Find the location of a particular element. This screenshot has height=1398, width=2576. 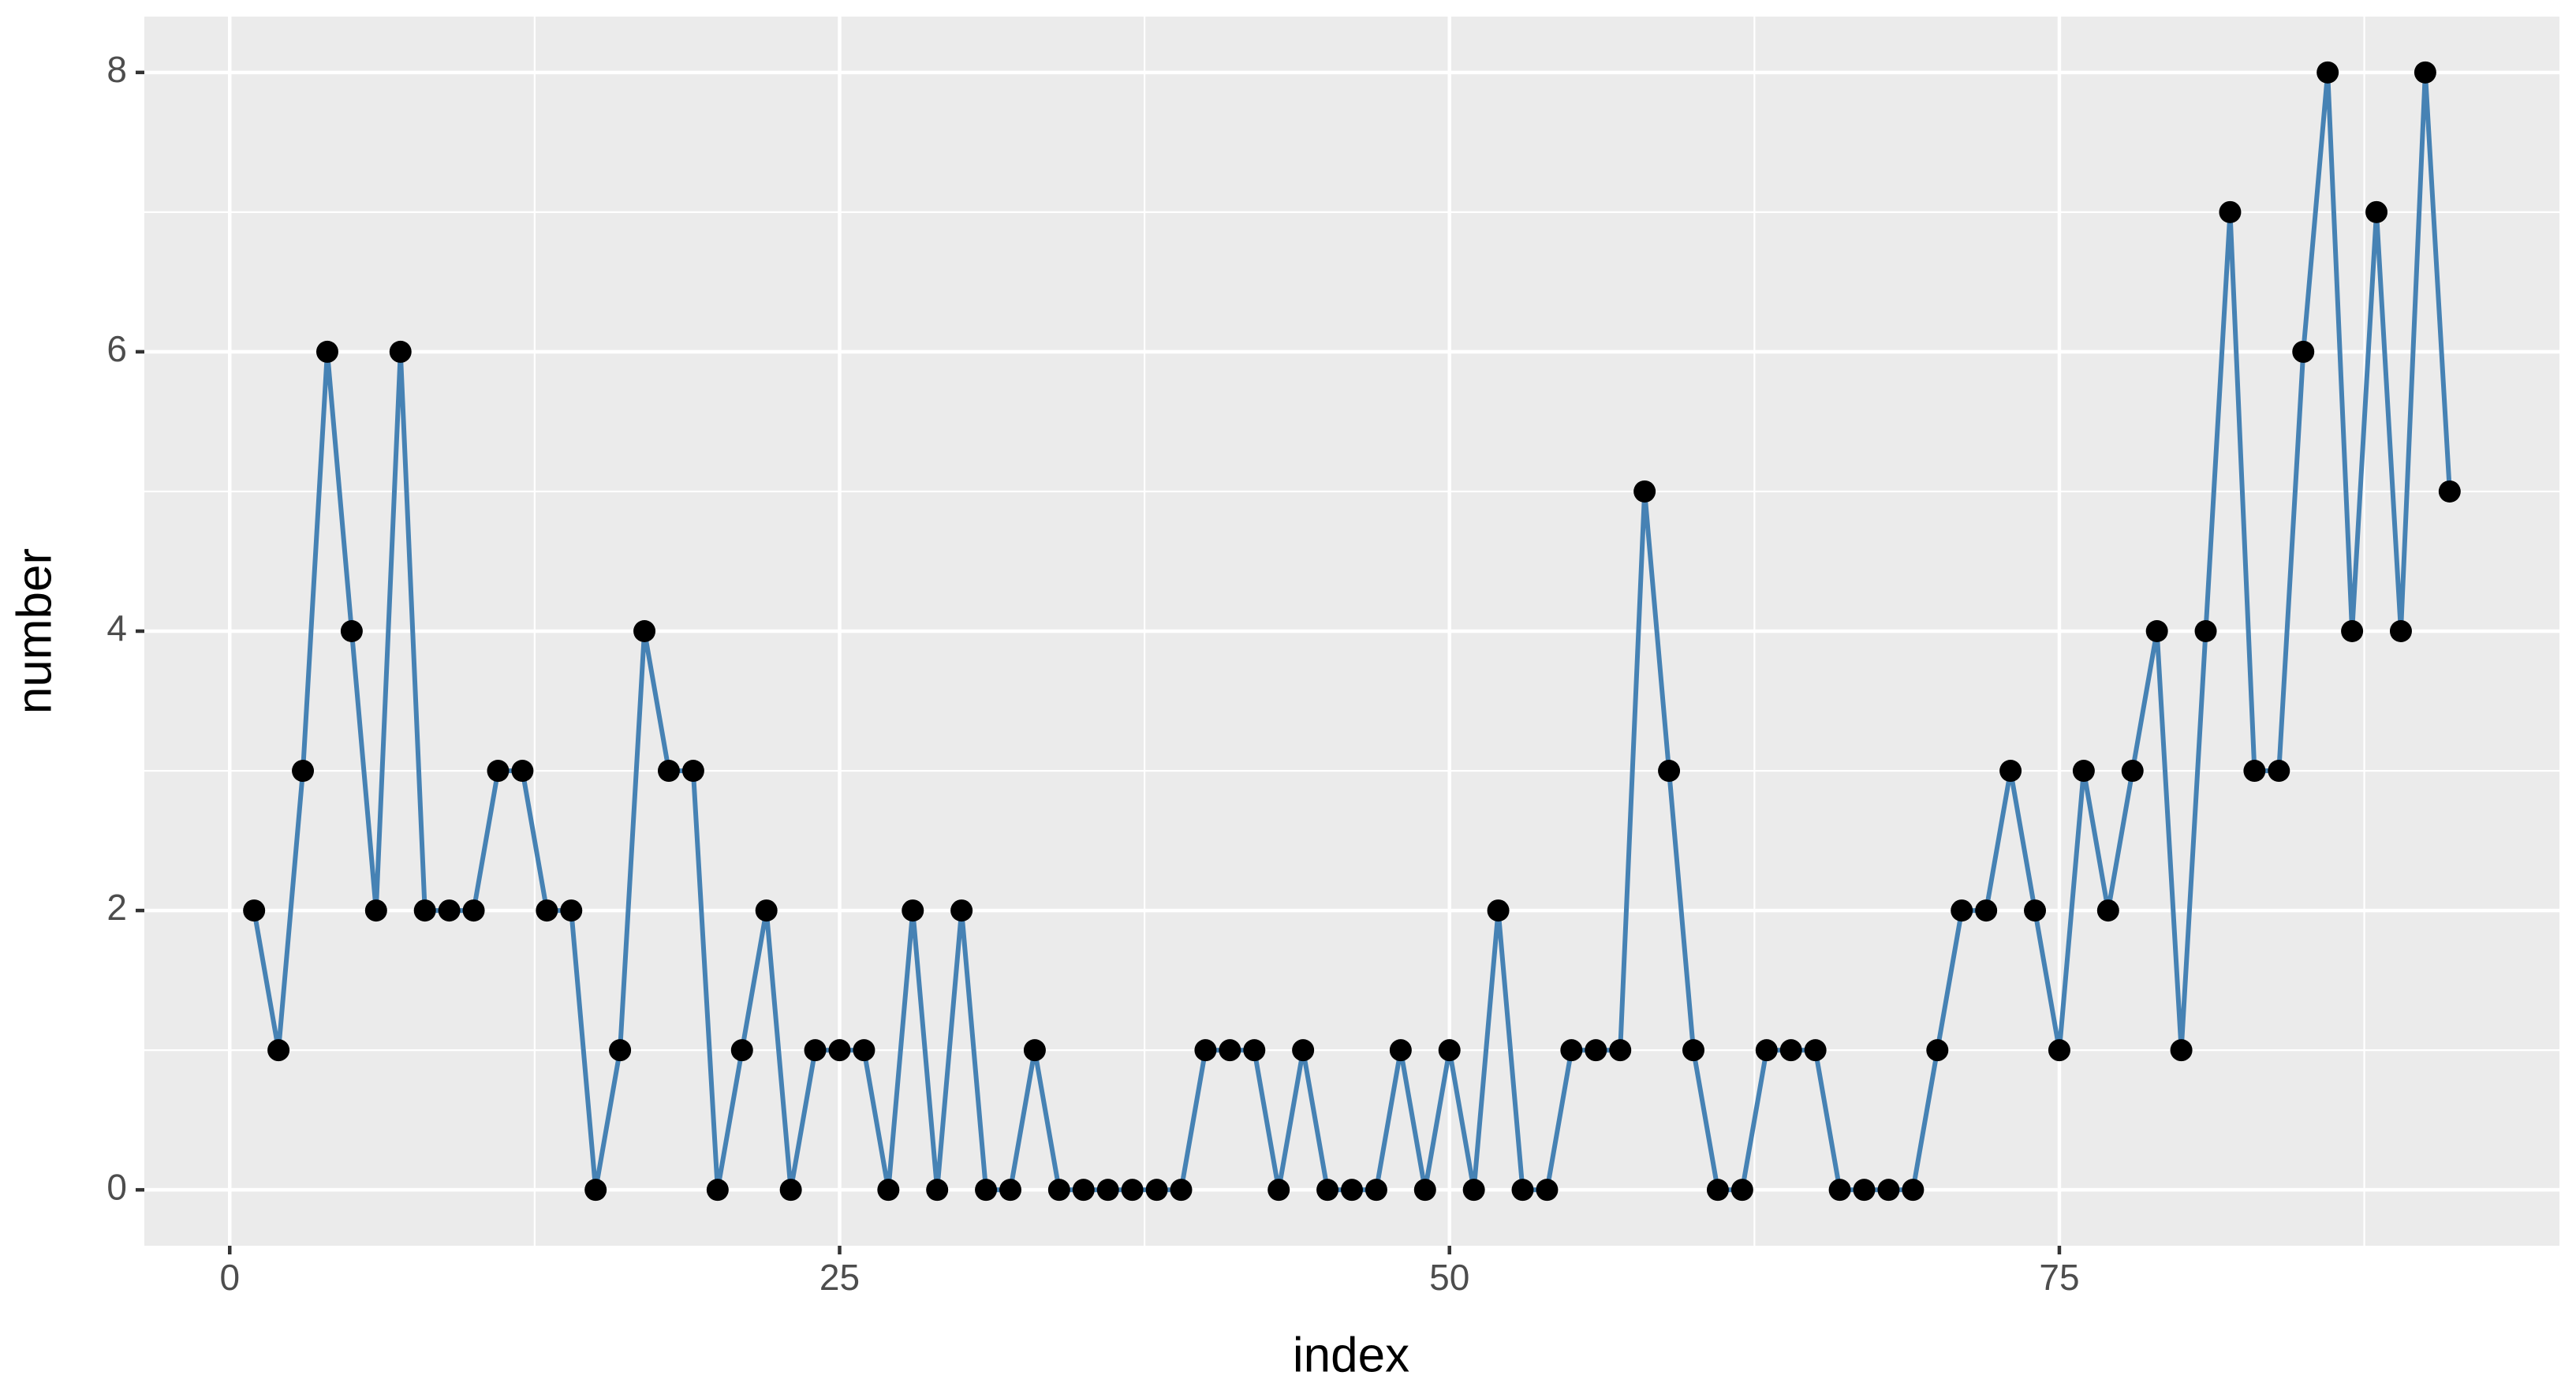

x-tick-label: 0 is located at coordinates (229, 1277).